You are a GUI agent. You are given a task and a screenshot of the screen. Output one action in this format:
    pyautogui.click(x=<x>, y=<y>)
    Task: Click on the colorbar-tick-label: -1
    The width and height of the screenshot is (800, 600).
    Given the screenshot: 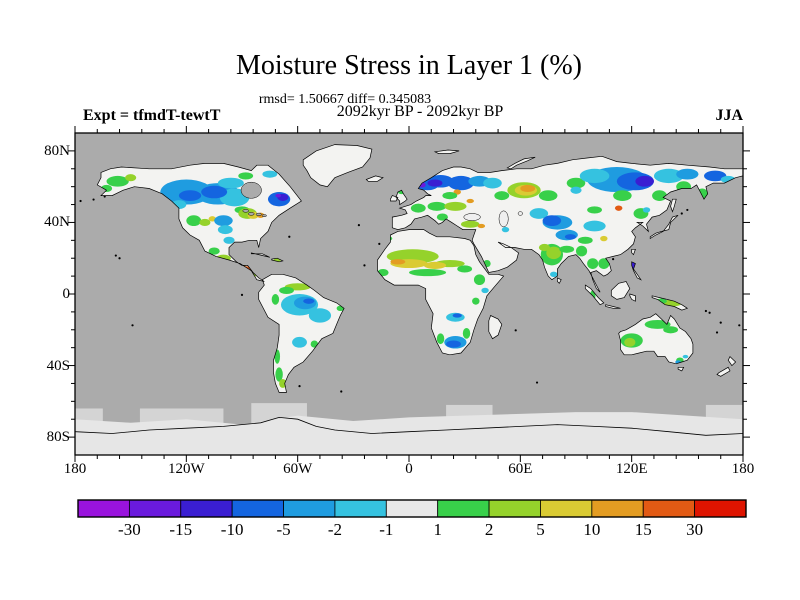 What is the action you would take?
    pyautogui.click(x=386, y=529)
    